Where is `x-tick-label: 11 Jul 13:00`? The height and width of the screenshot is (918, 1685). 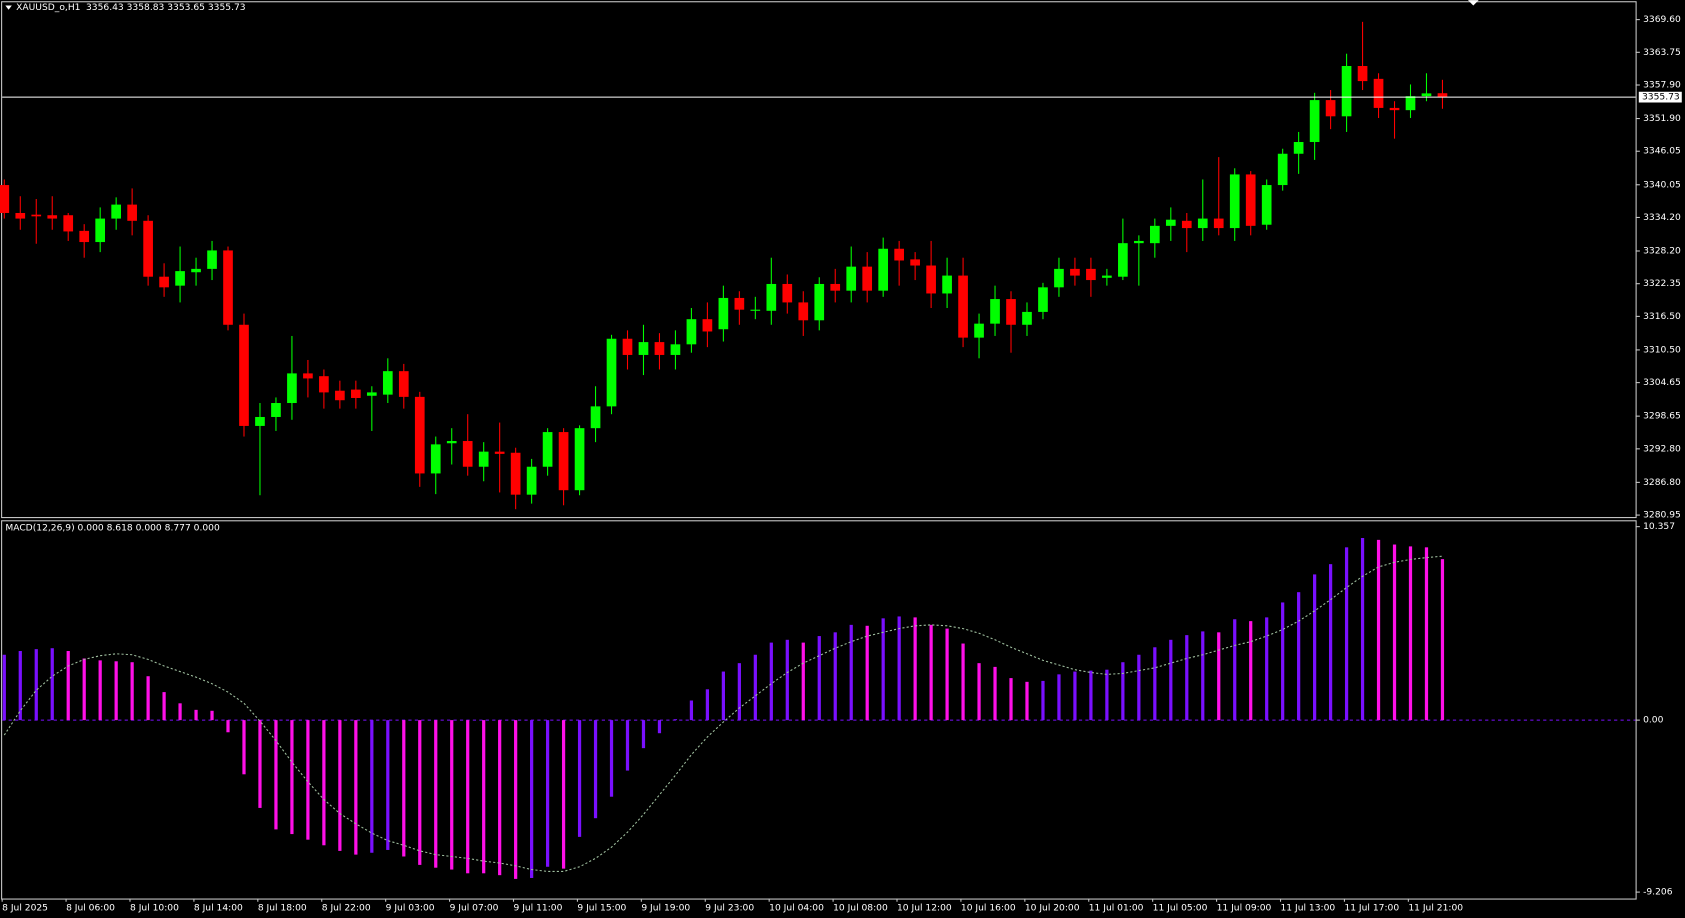
x-tick-label: 11 Jul 13:00 is located at coordinates (1308, 909).